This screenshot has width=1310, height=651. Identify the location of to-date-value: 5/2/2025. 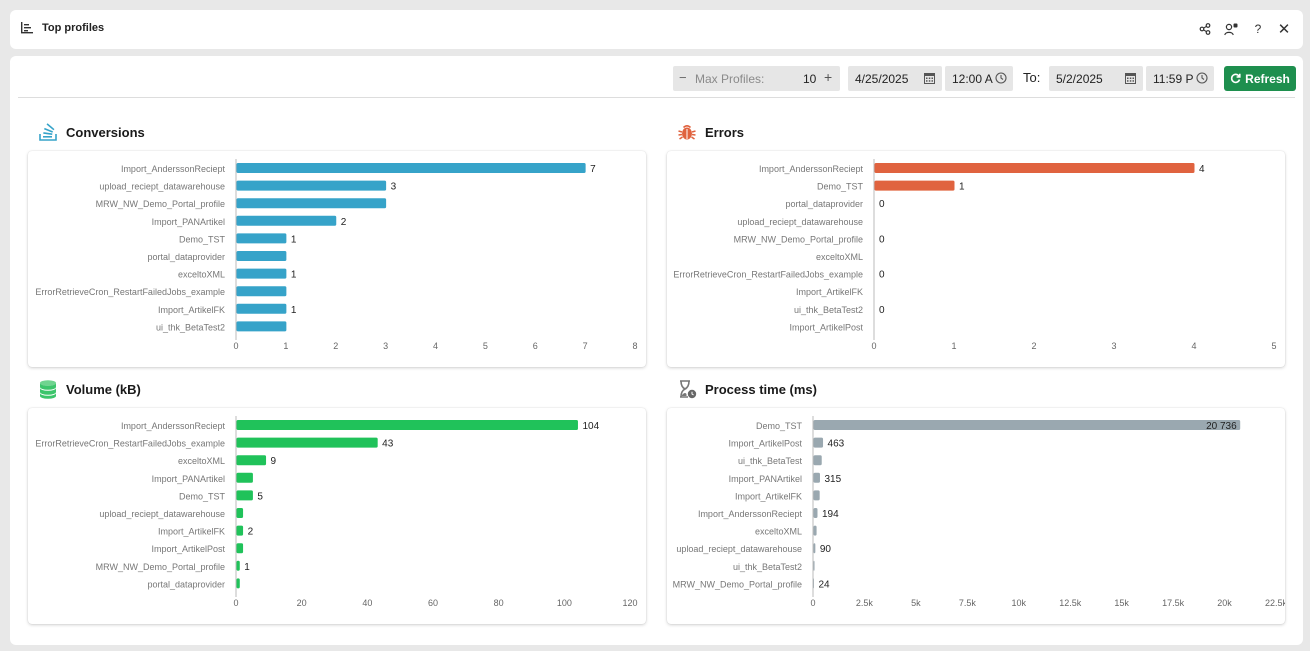
(1079, 79).